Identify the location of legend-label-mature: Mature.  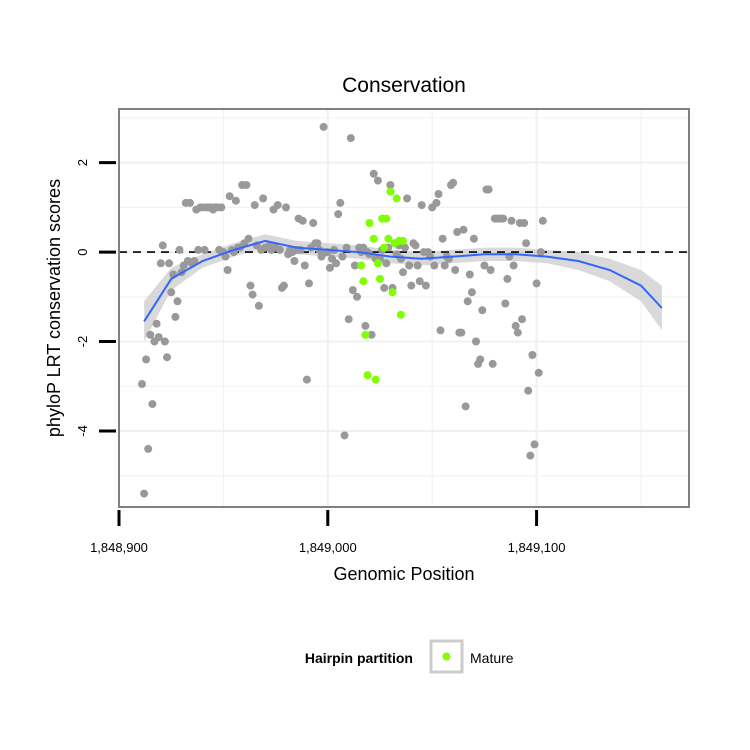
(492, 658).